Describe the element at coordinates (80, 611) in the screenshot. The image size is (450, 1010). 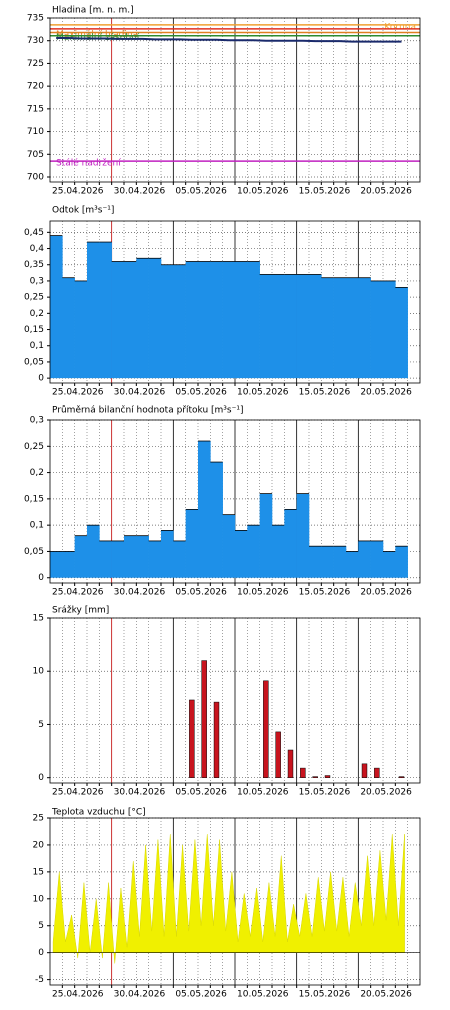
I see `panel-title: Srážky [mm]` at that location.